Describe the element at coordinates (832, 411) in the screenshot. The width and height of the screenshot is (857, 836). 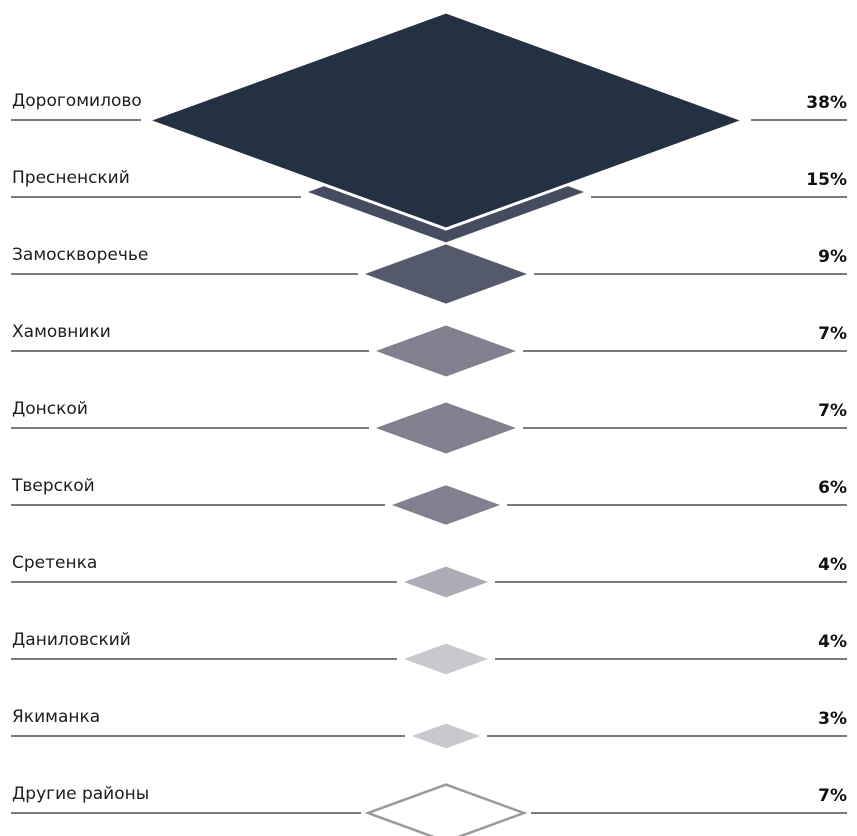
I see `row-5-value-label: 7%` at that location.